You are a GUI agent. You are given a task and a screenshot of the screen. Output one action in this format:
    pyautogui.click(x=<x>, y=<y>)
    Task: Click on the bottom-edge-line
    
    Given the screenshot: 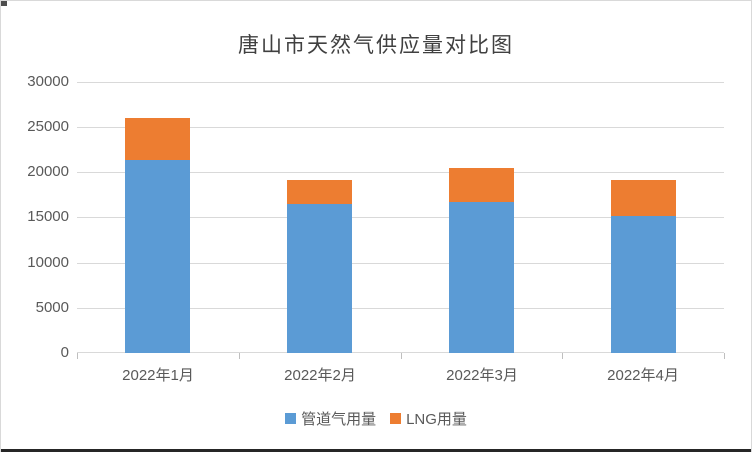 What is the action you would take?
    pyautogui.click(x=376, y=450)
    